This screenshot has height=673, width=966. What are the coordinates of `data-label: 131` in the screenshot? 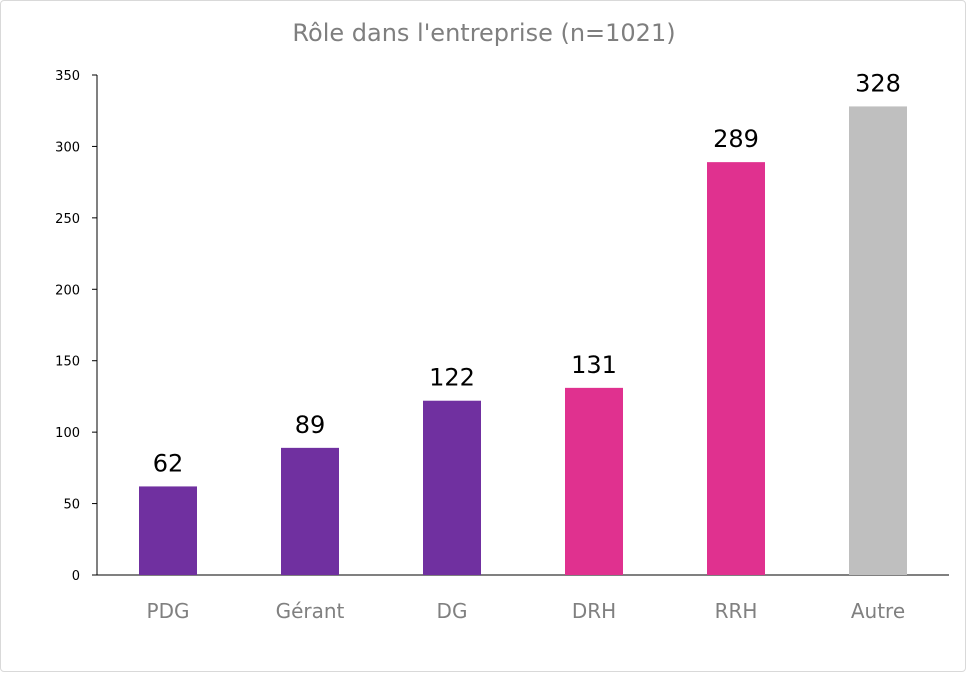 It's located at (594, 365).